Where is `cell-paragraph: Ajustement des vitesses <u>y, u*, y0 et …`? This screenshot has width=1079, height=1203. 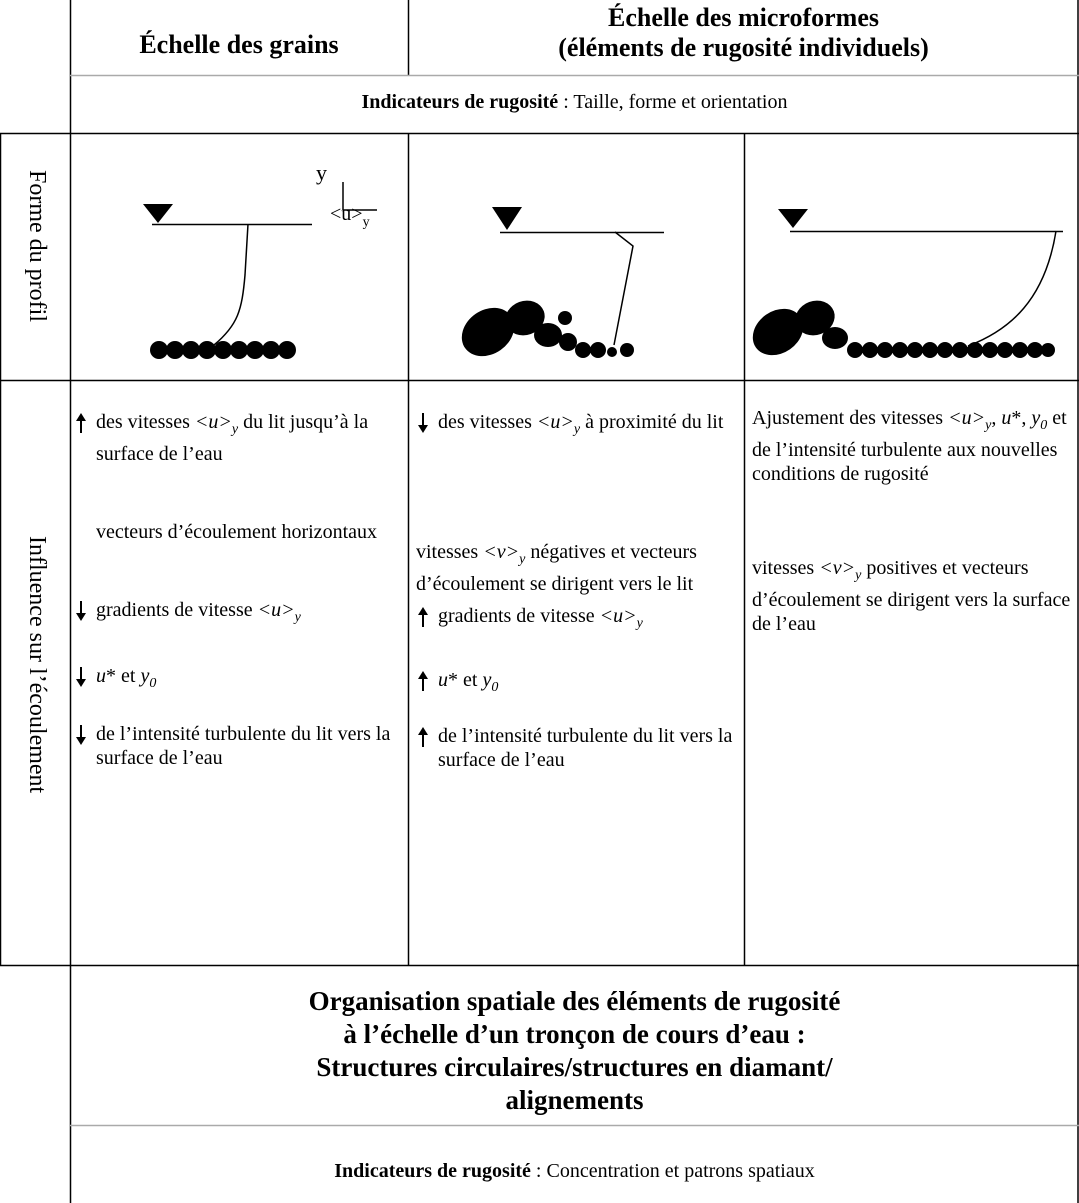 cell-paragraph: Ajustement des vitesses <u>y, u*, y0 et … is located at coordinates (912, 446).